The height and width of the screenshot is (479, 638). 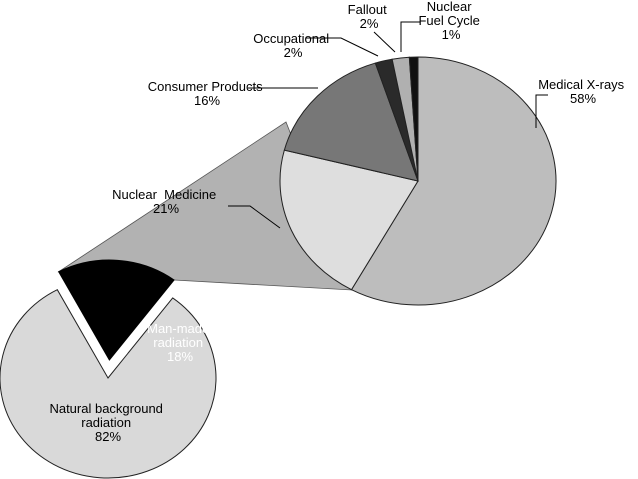 What do you see at coordinates (583, 98) in the screenshot?
I see `label-medical-xrays-value: 58%` at bounding box center [583, 98].